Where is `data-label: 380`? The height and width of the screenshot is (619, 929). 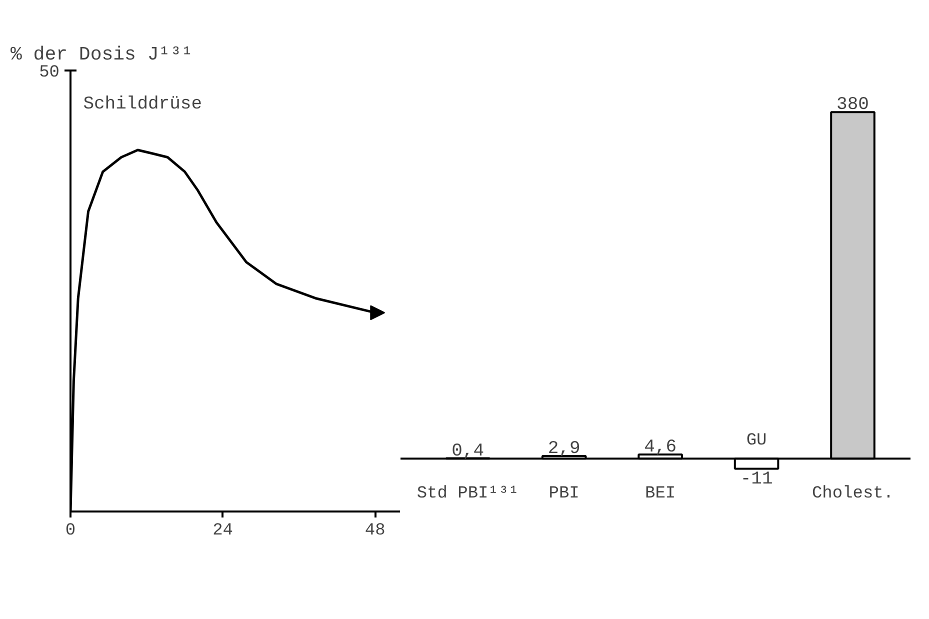
data-label: 380 is located at coordinates (852, 105).